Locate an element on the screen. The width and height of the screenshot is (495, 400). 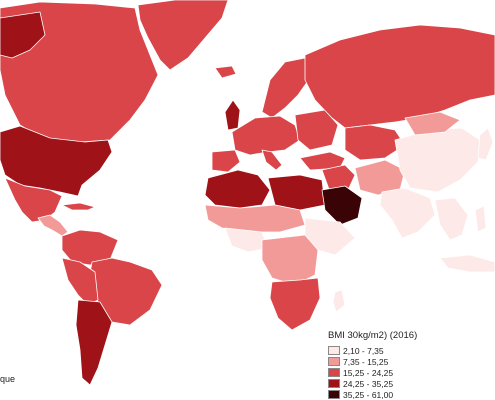
region-sahel is located at coordinates (255, 218).